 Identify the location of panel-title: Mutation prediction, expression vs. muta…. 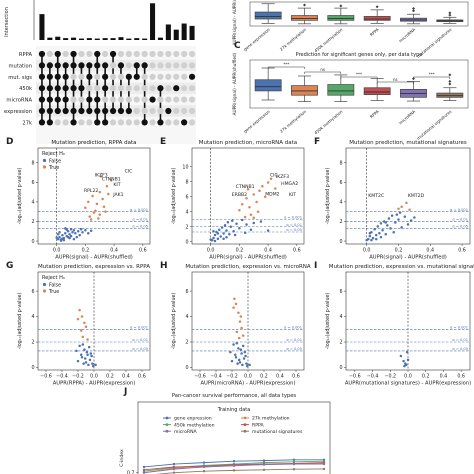
(401, 267).